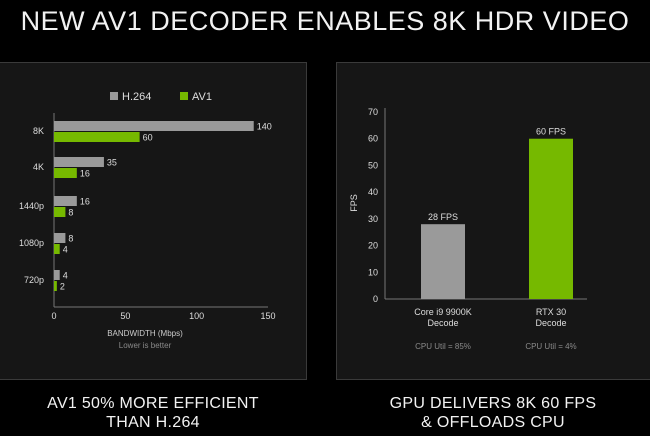 This screenshot has width=650, height=436. I want to click on caption-left-line-1: AV1 50% MORE EFFICIENT, so click(153, 403).